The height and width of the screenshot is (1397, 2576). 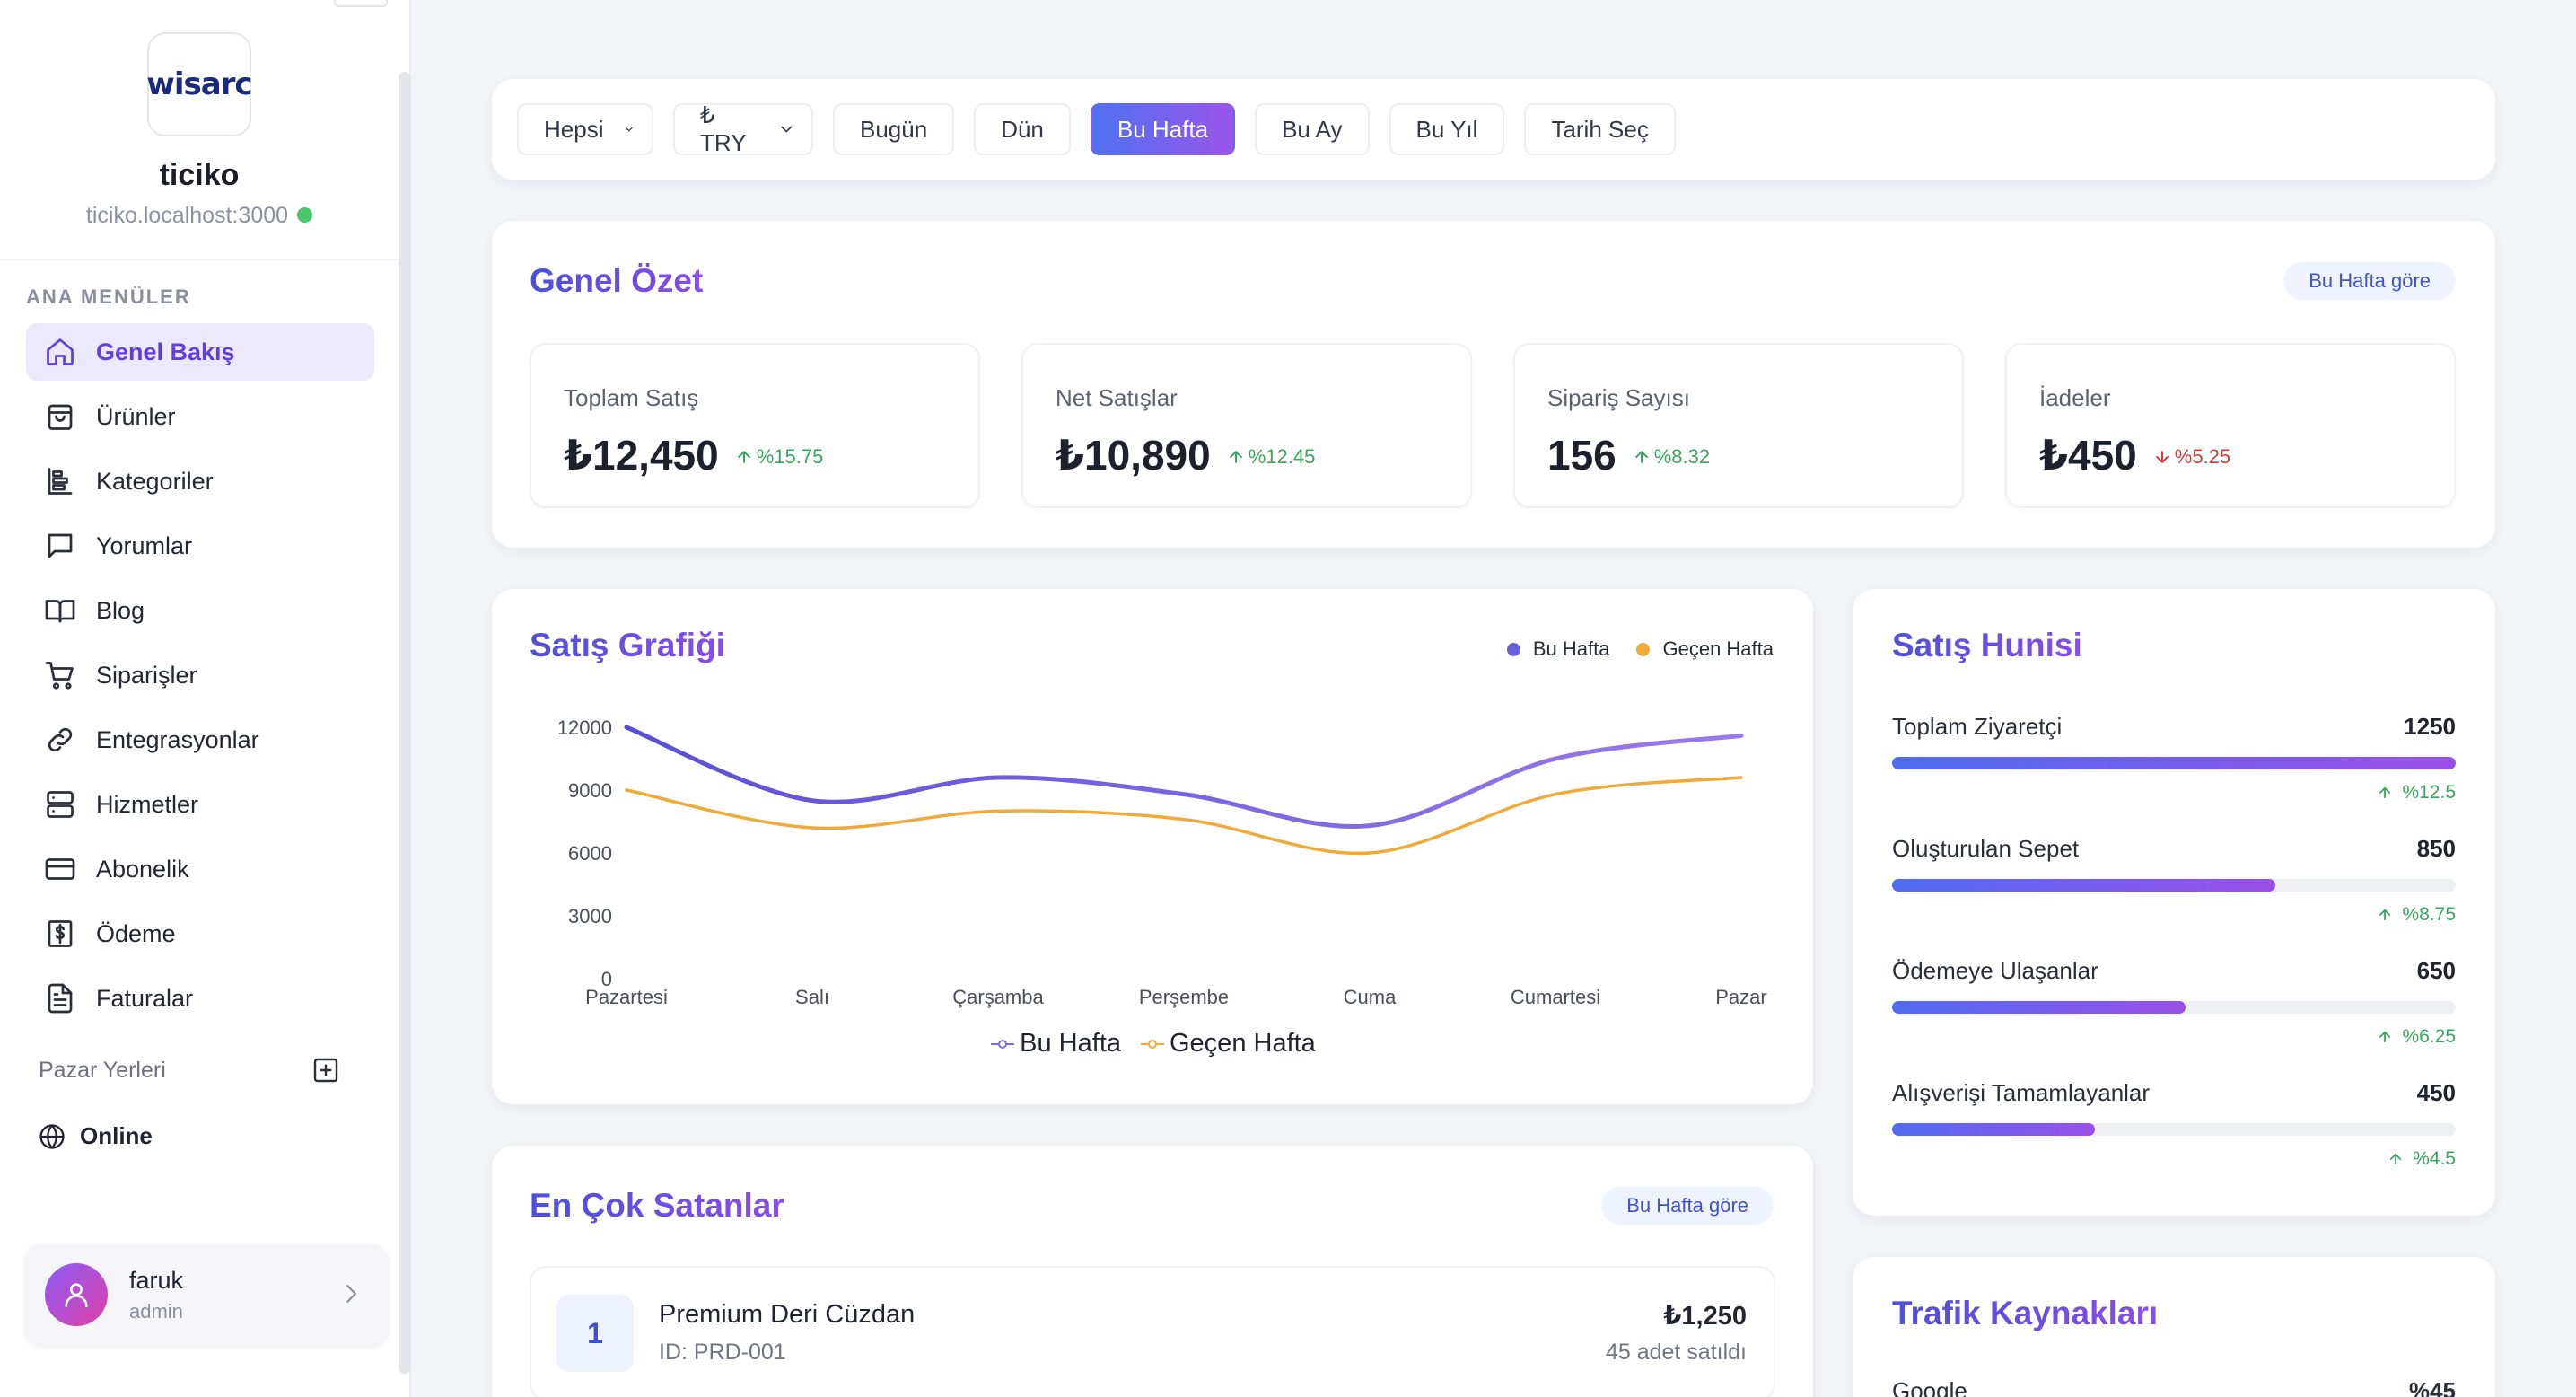 I want to click on kpi-card-iadeler: İadeler ₺450 %5.25, so click(x=2230, y=425).